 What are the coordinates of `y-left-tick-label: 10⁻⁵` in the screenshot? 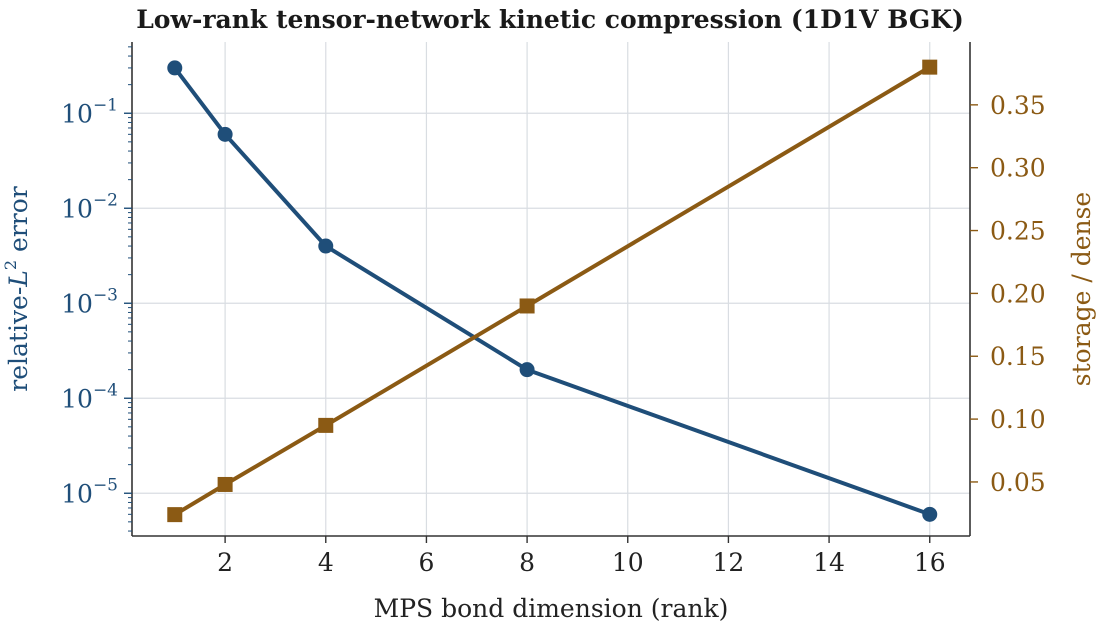 It's located at (89, 491).